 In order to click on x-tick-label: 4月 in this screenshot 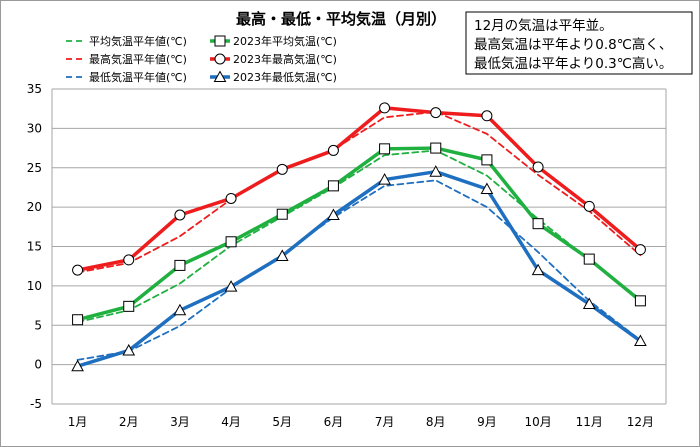, I will do `click(231, 422)`.